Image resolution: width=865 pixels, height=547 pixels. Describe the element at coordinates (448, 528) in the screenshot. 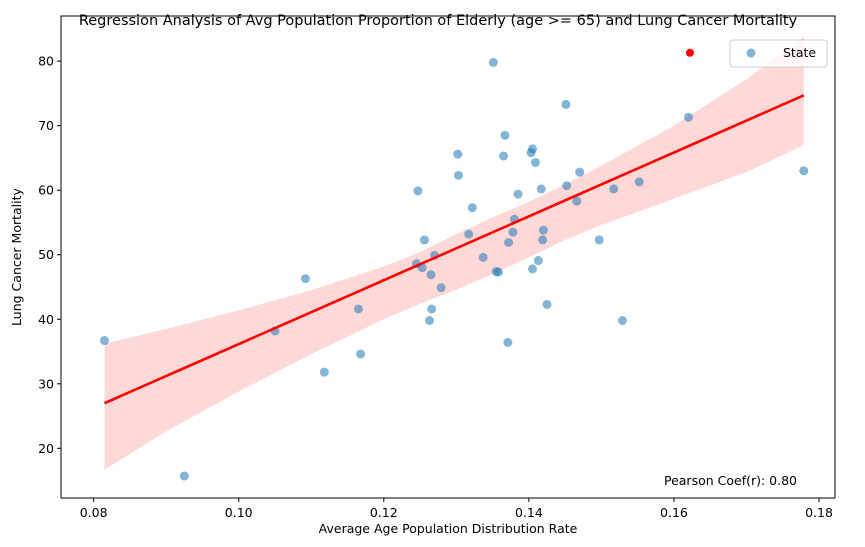

I see `x-axis-label: Average Age Population Distribution Rate` at that location.